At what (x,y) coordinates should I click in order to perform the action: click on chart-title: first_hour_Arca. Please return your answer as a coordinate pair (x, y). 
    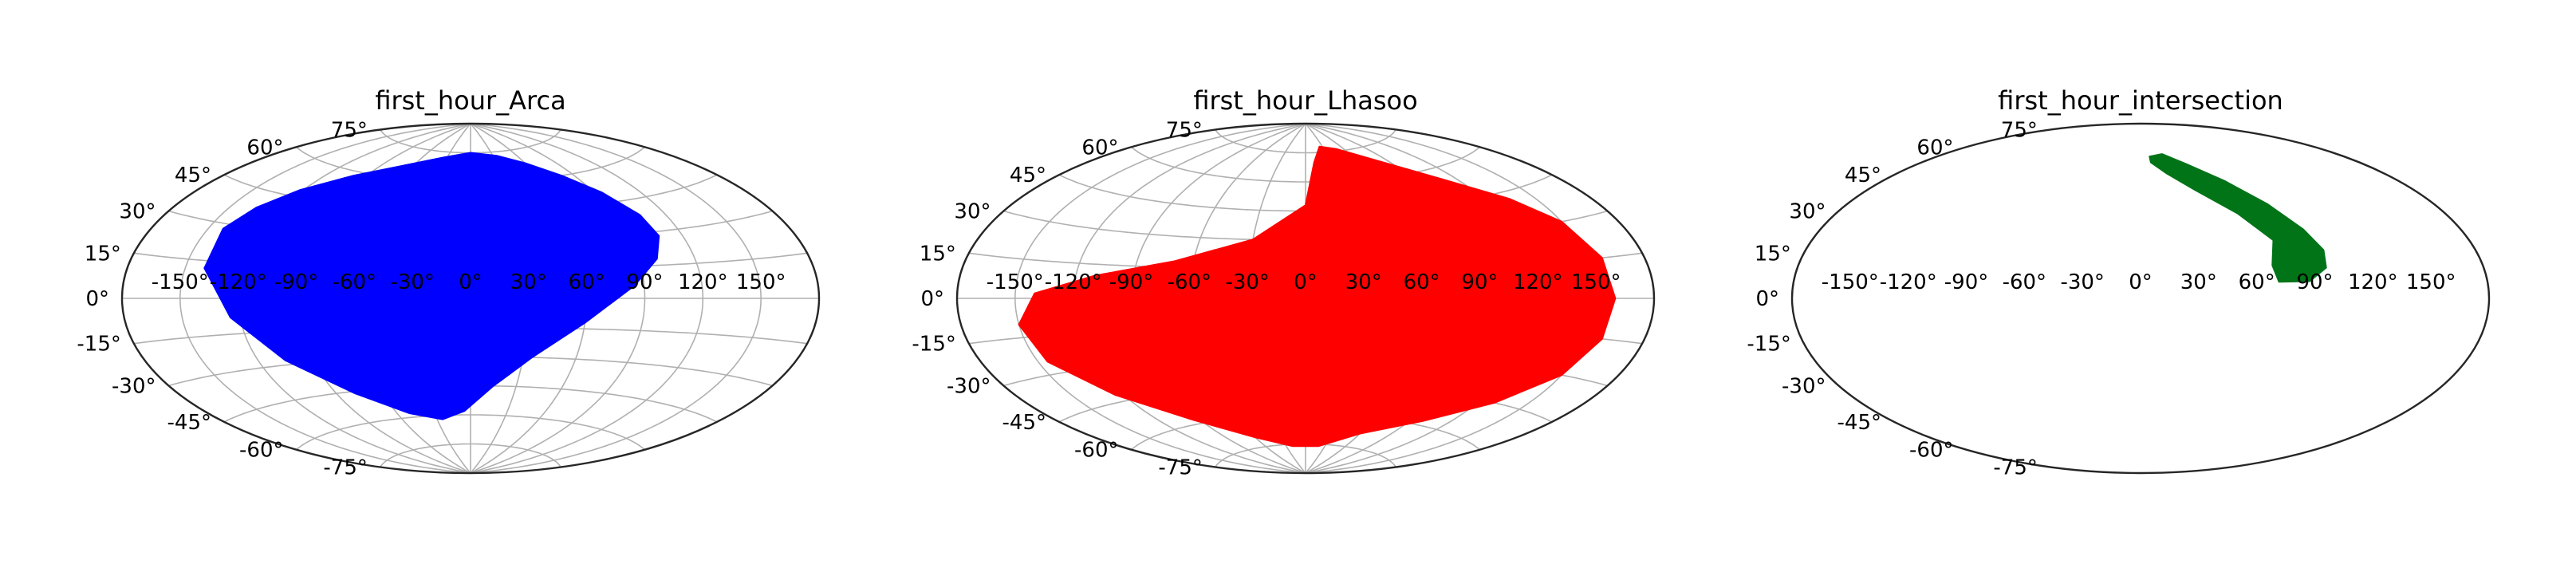
    Looking at the image, I should click on (470, 100).